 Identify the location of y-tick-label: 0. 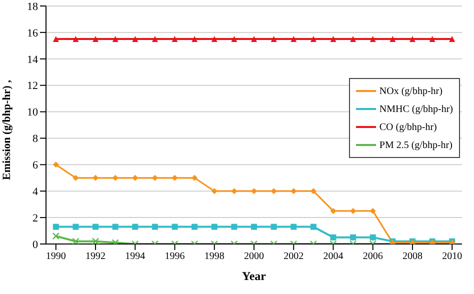
(35, 244).